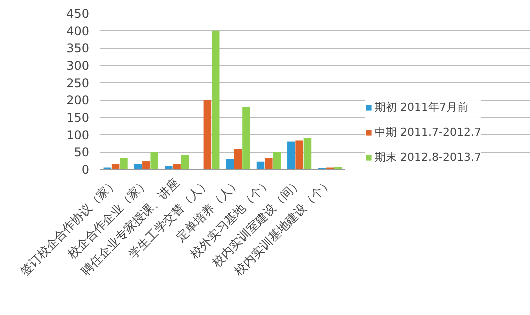 This screenshot has height=315, width=530. I want to click on y-tick-label: 50, so click(82, 153).